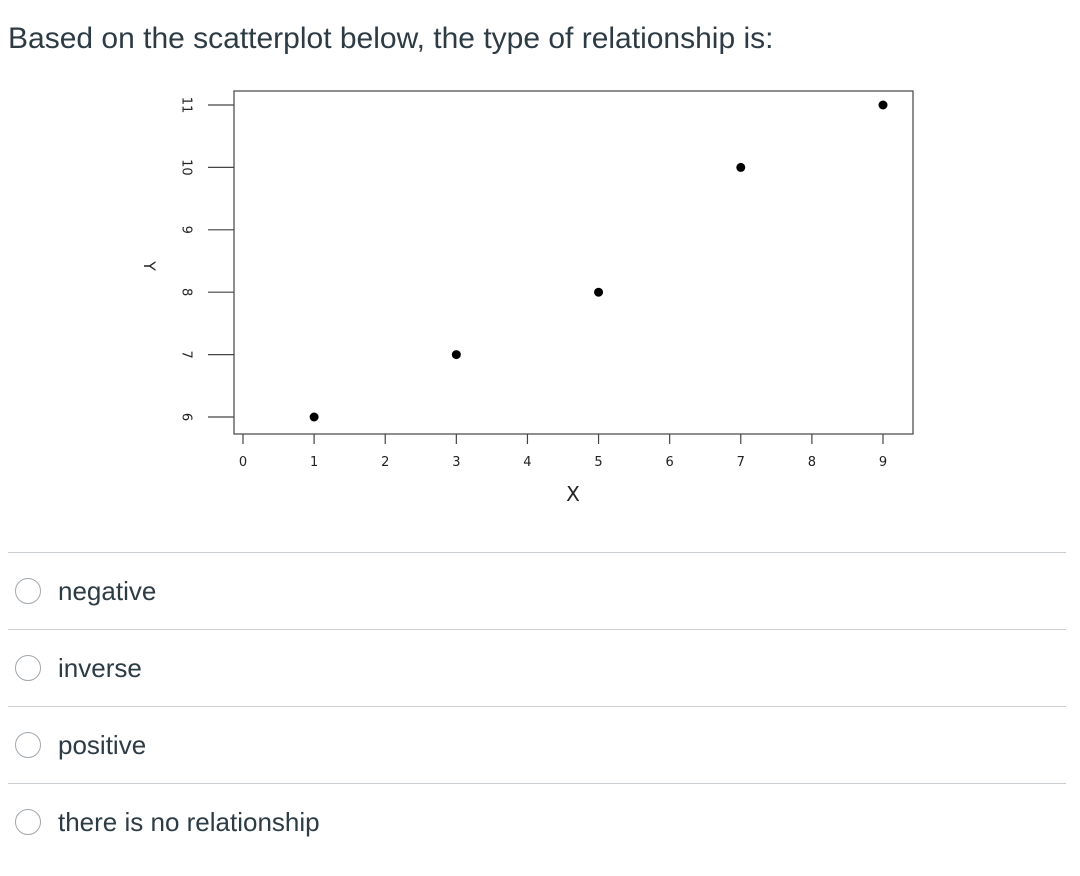  I want to click on y-tick-label: 9, so click(186, 230).